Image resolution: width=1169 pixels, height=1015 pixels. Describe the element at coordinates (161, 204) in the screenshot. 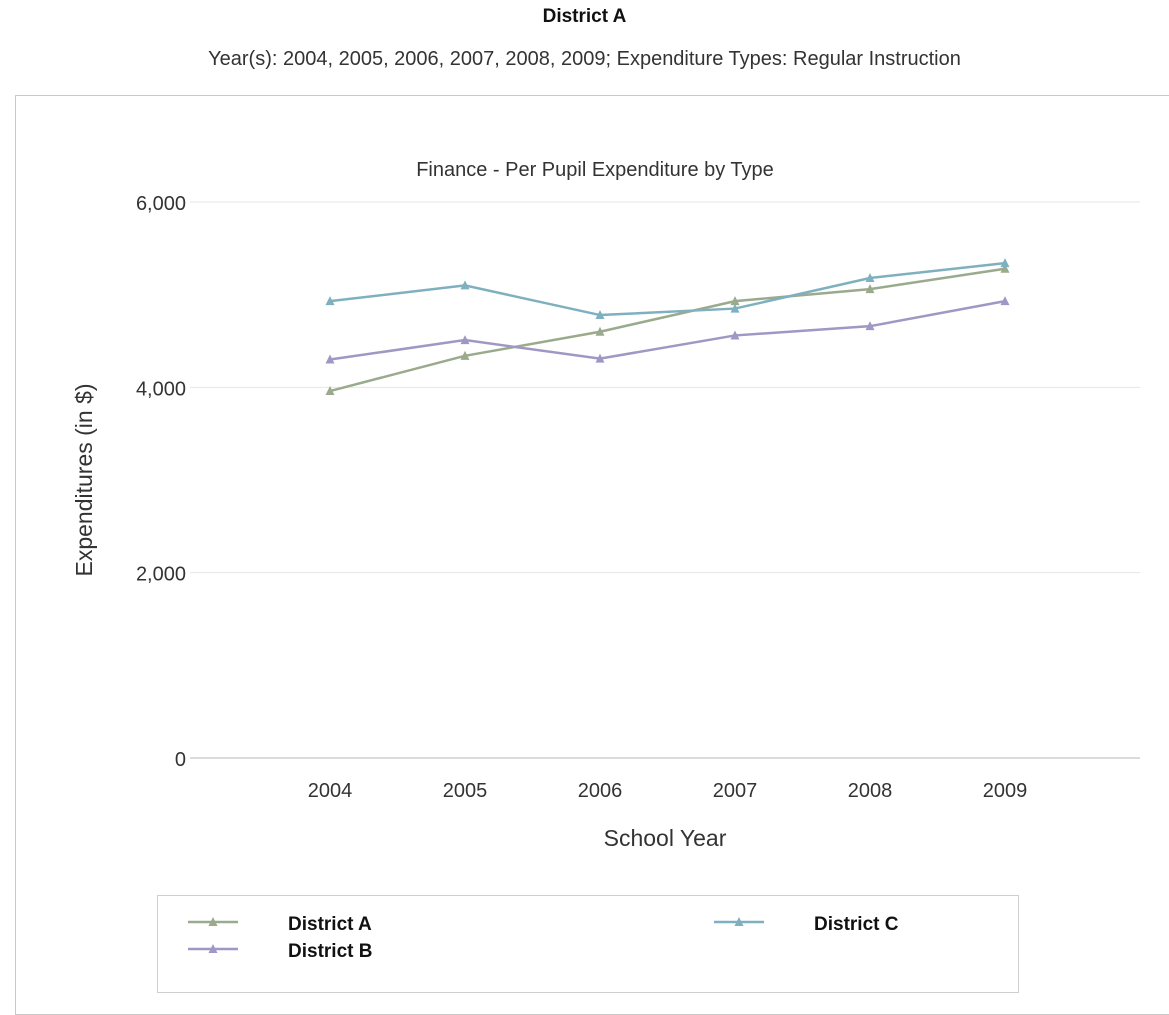

I see `y-tick-label: 6,000` at that location.